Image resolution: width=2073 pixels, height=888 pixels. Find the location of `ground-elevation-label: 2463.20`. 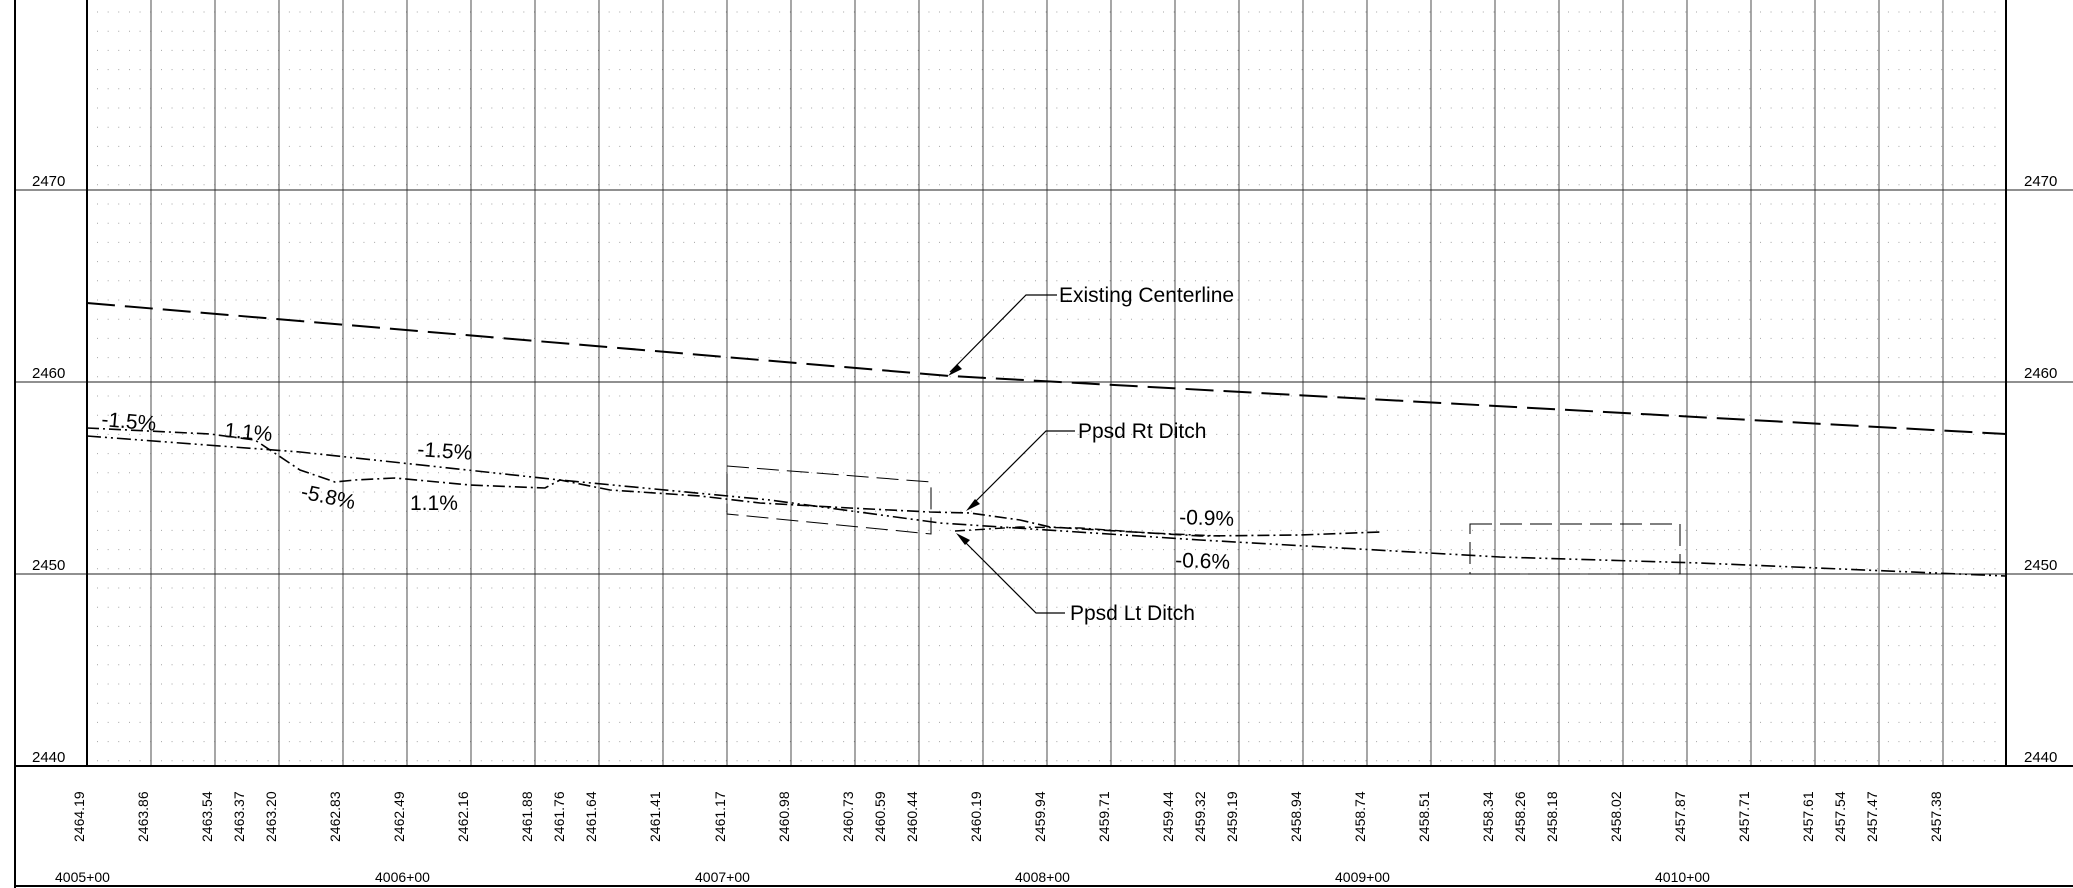

ground-elevation-label: 2463.20 is located at coordinates (271, 816).